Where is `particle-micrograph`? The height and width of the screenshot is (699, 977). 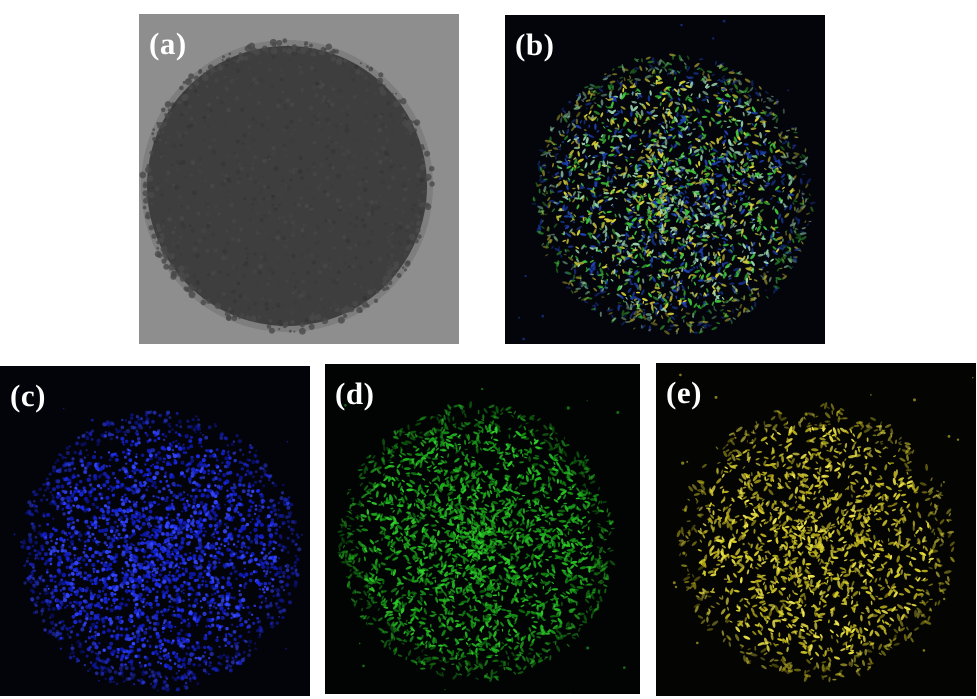 particle-micrograph is located at coordinates (287, 186).